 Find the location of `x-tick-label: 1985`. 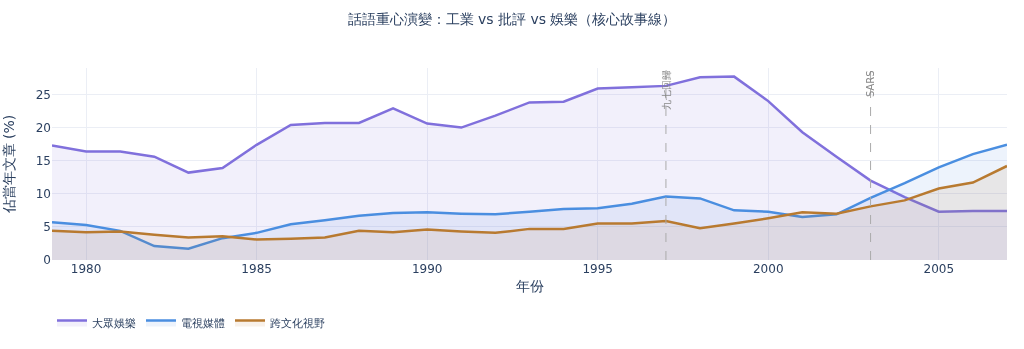

x-tick-label: 1985 is located at coordinates (256, 269).